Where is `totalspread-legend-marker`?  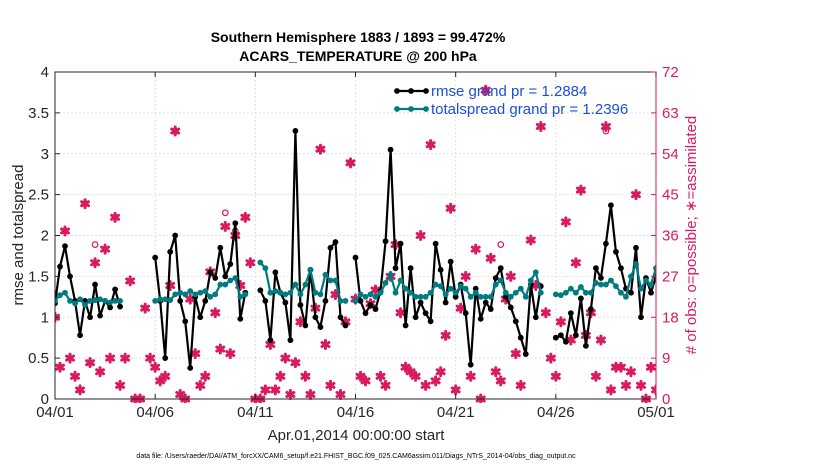
totalspread-legend-marker is located at coordinates (397, 109).